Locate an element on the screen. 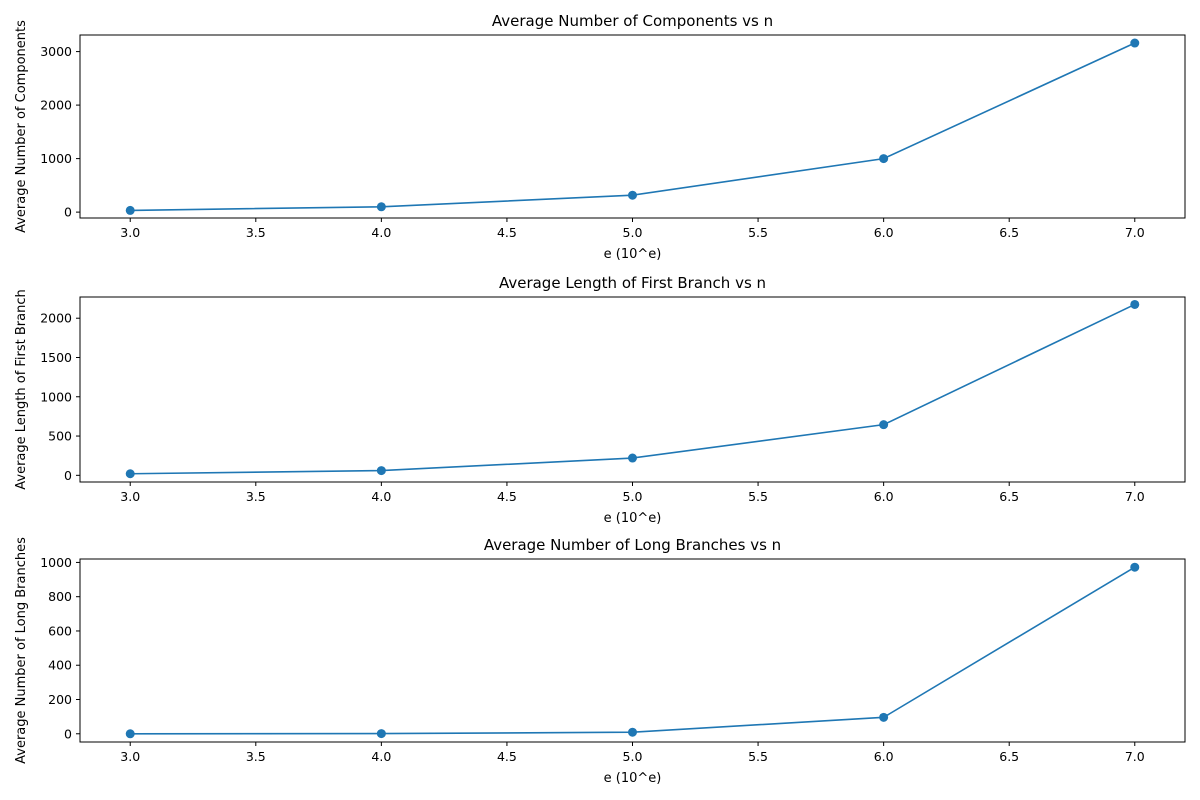  y-tick-label: 1500 is located at coordinates (56, 357).